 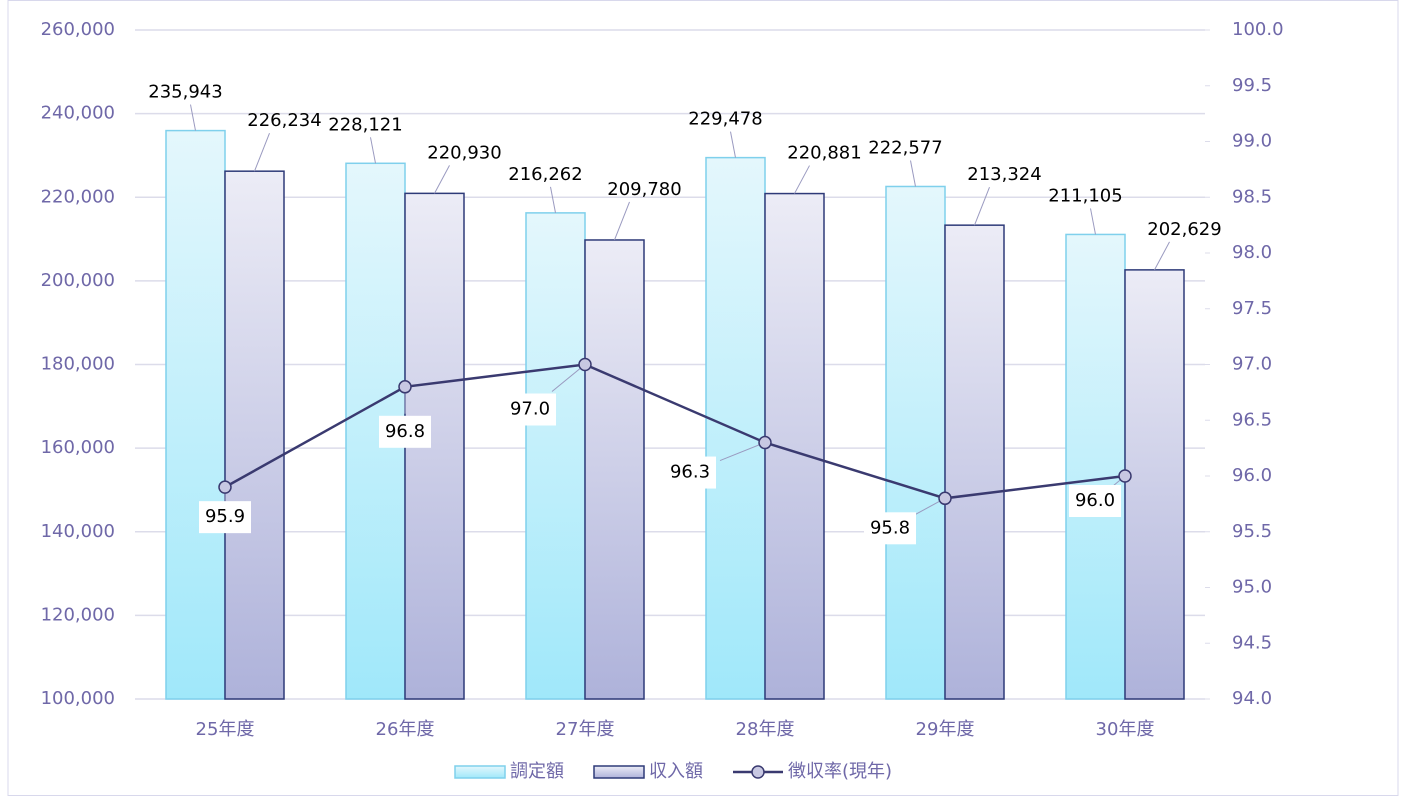 I want to click on y-tick-label: 100,000, so click(x=78, y=698).